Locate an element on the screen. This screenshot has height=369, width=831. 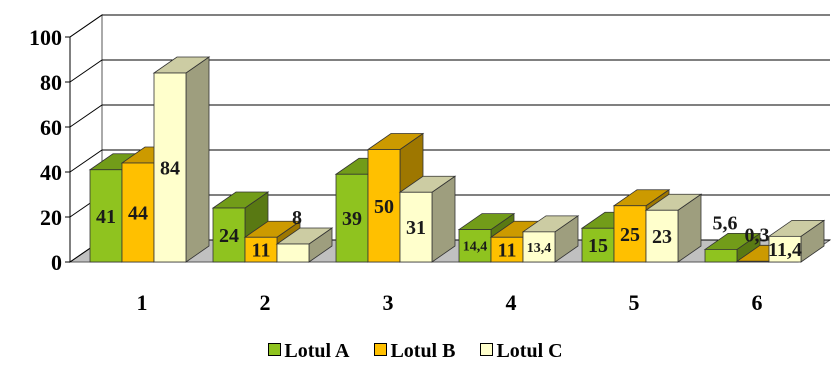
data-label: 8 is located at coordinates (297, 218).